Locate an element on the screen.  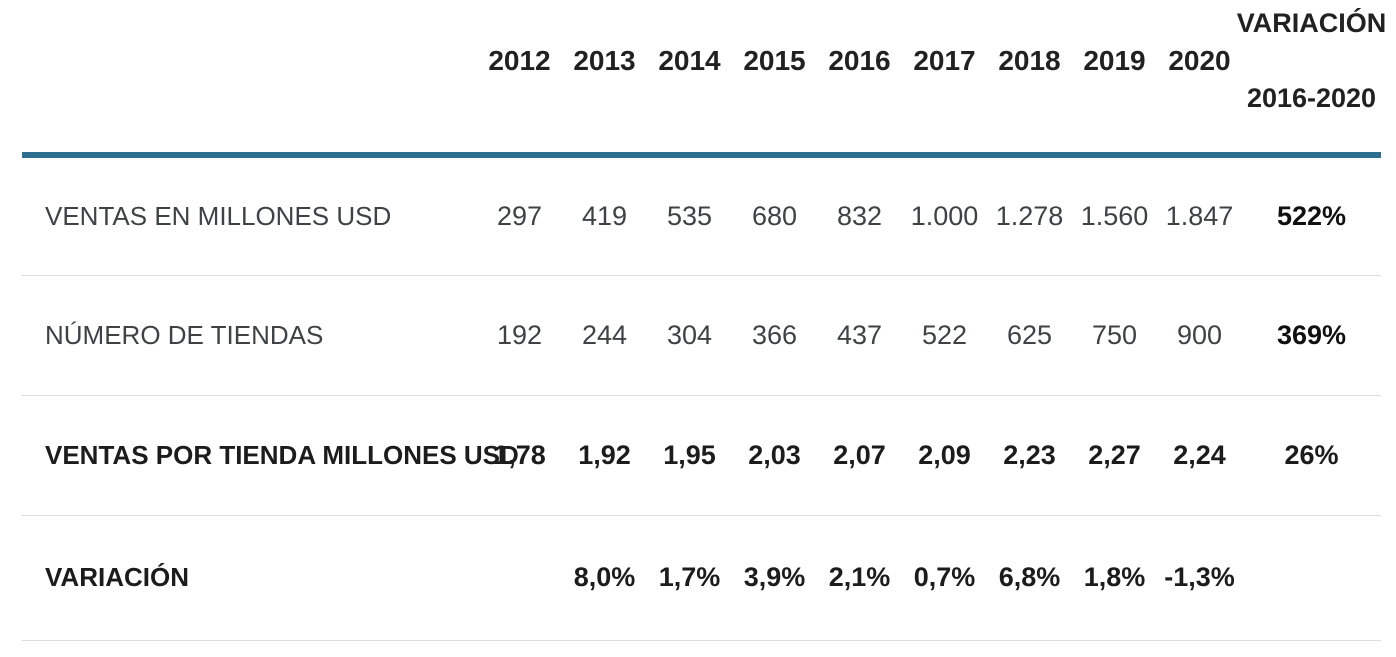
cell-value: 419 is located at coordinates (604, 215).